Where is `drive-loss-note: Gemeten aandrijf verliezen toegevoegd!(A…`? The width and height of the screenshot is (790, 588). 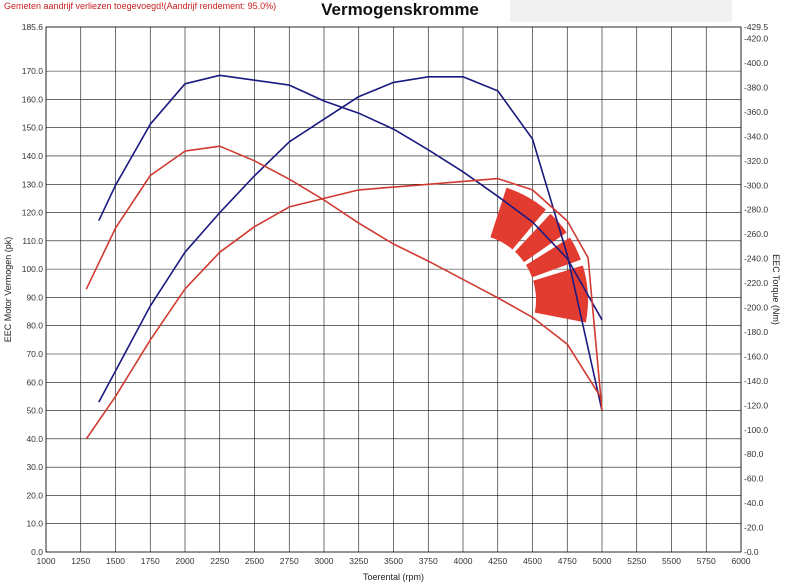 drive-loss-note: Gemeten aandrijf verliezen toegevoegd!(A… is located at coordinates (140, 6).